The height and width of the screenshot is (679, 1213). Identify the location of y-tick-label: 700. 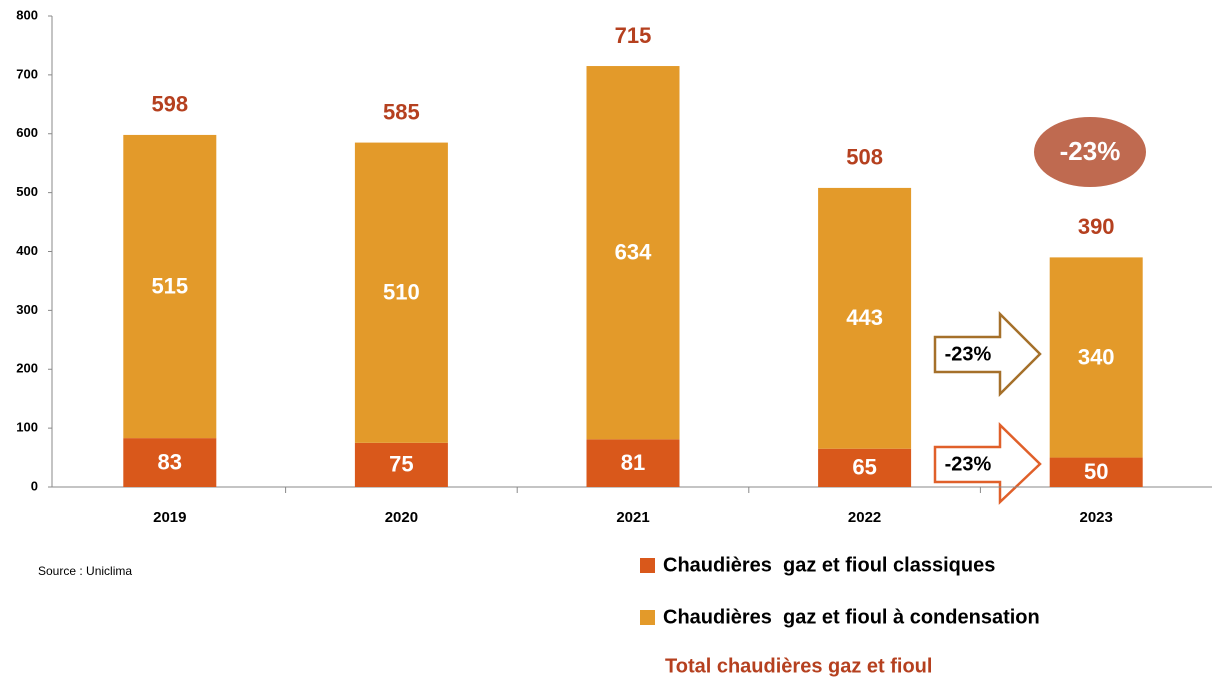
(27, 73).